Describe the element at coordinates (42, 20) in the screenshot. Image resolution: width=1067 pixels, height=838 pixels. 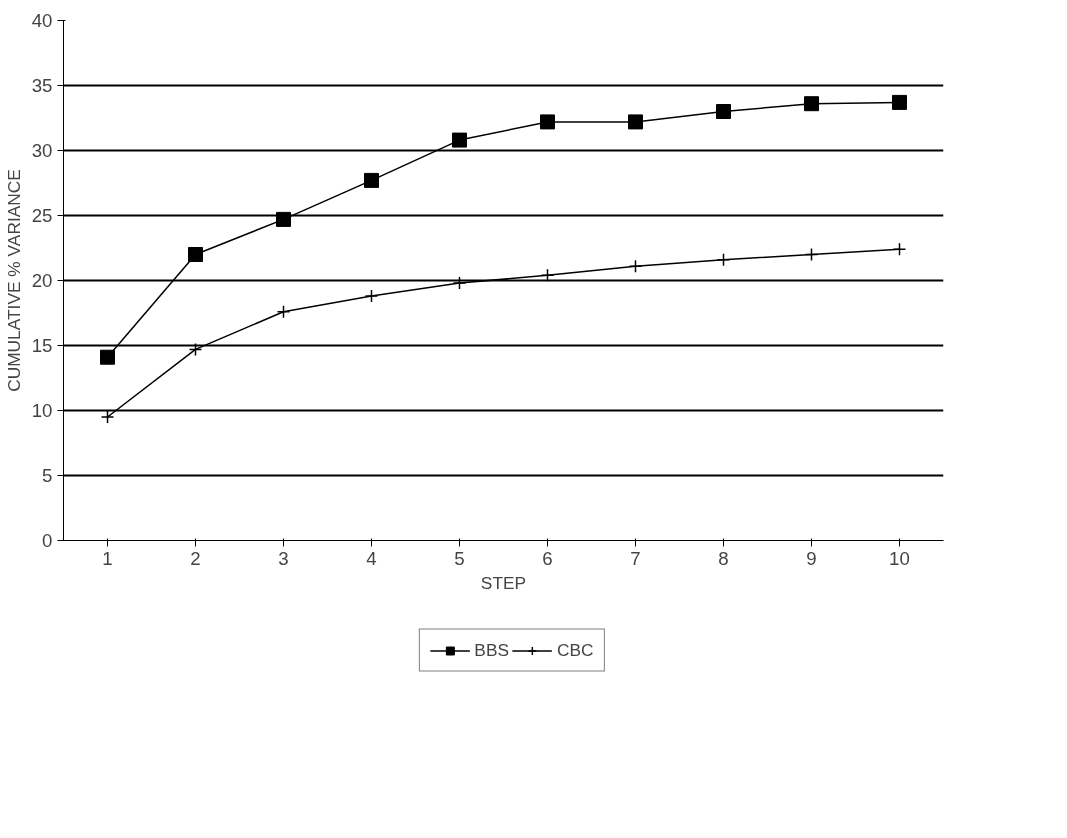
I see `y-tick-label: 40` at that location.